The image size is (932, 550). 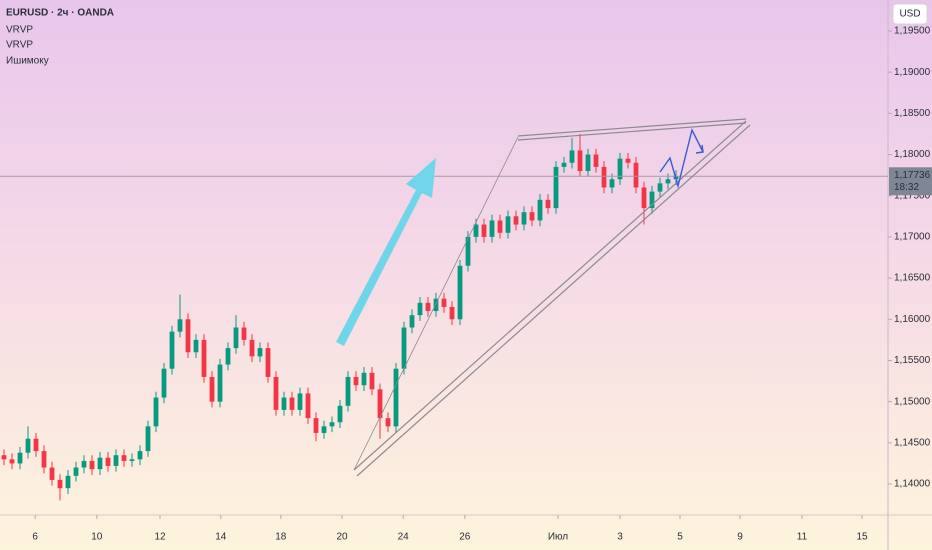 What do you see at coordinates (160, 537) in the screenshot?
I see `x-tick-label: 12` at bounding box center [160, 537].